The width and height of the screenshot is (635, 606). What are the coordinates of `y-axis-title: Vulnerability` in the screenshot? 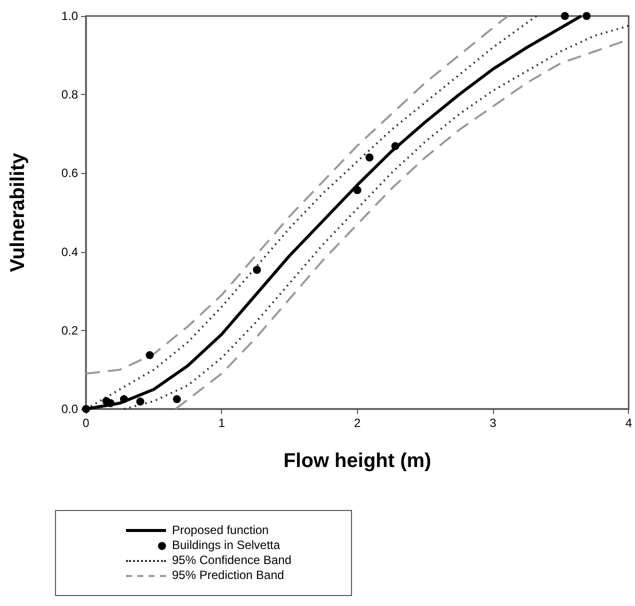 It's located at (18, 212).